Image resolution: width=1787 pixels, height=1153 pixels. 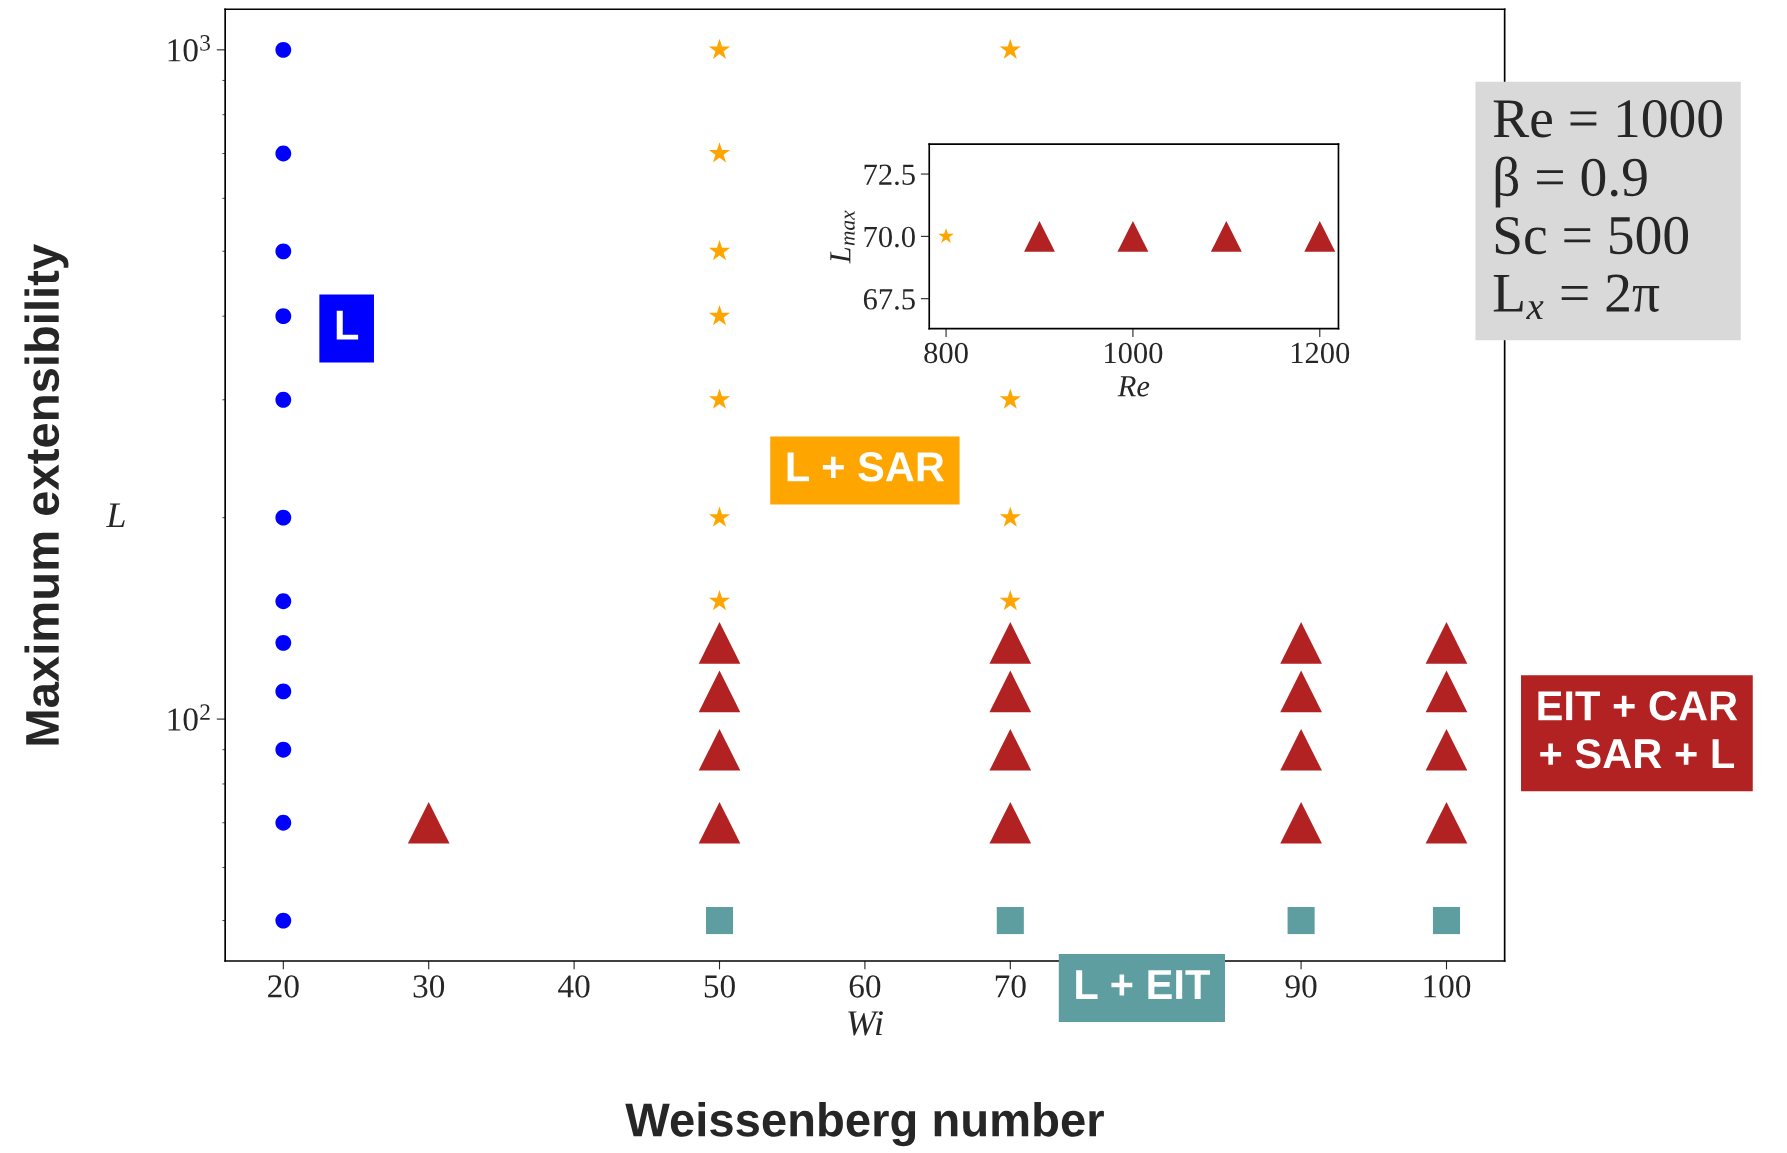 I want to click on y-tick-label: 72.5, so click(x=889, y=175).